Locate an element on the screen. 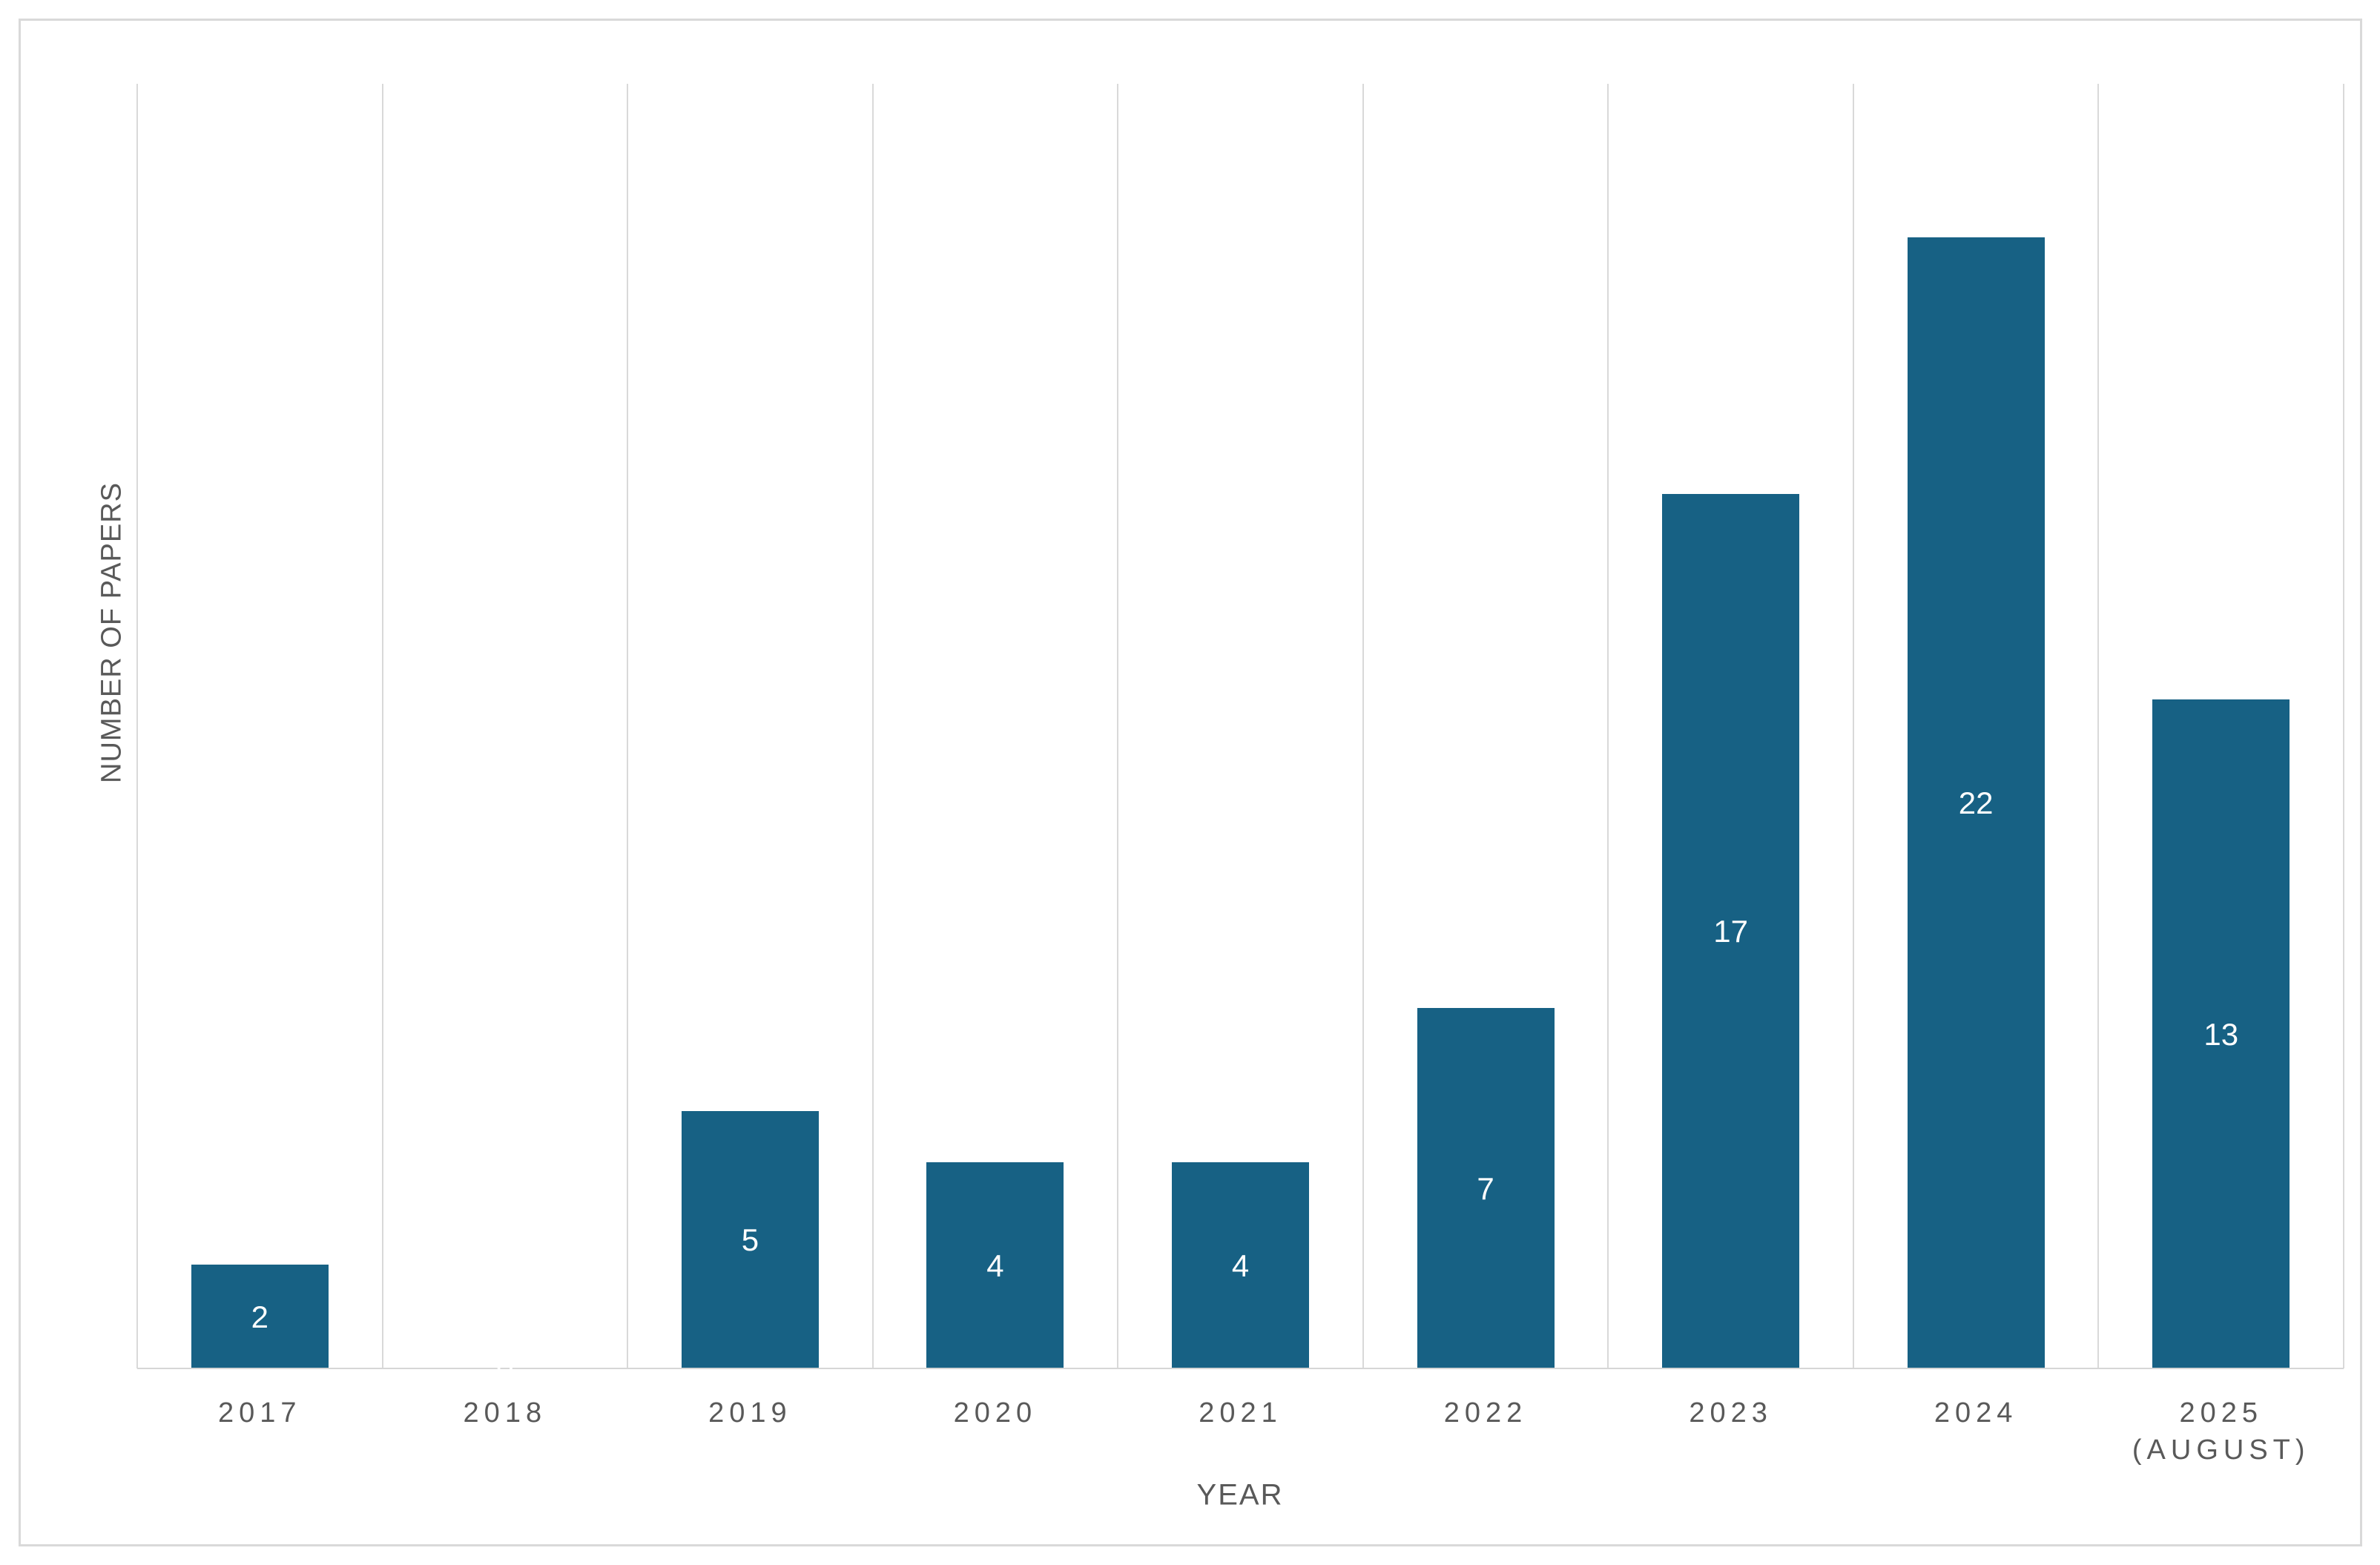 This screenshot has width=2380, height=1565. x-tick-label: 2018 is located at coordinates (505, 1413).